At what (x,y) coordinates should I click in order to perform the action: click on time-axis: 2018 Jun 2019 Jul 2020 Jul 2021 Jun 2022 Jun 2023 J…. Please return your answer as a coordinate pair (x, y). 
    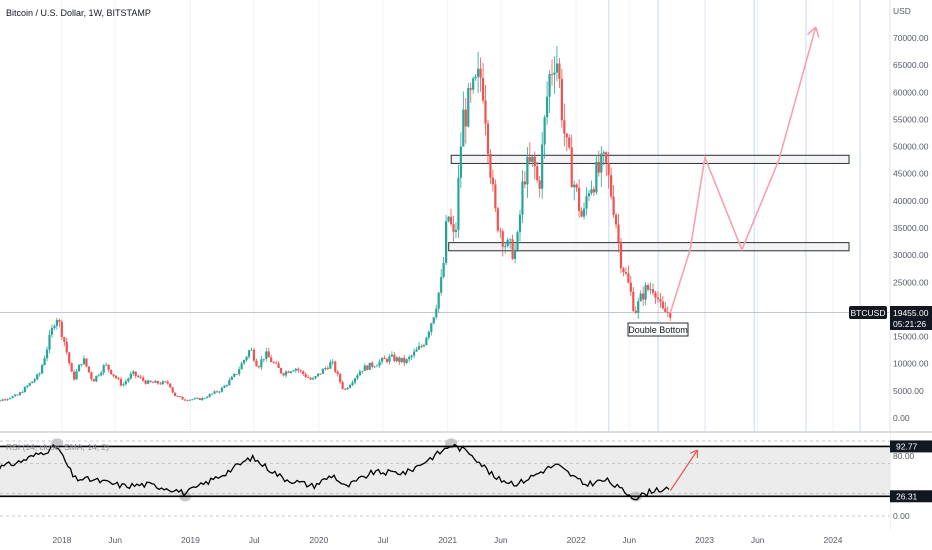
    Looking at the image, I should click on (448, 540).